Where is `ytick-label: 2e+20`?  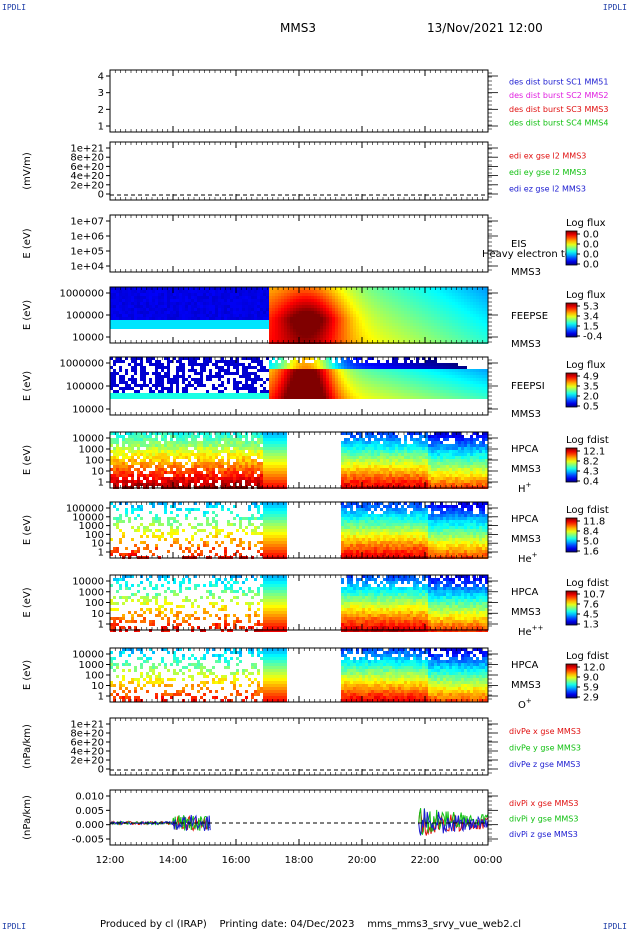
ytick-label: 2e+20 is located at coordinates (87, 761).